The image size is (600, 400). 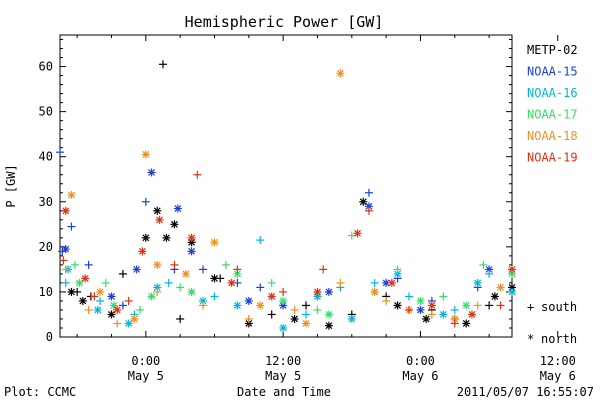 What do you see at coordinates (283, 376) in the screenshot?
I see `x-tick-date: May 5` at bounding box center [283, 376].